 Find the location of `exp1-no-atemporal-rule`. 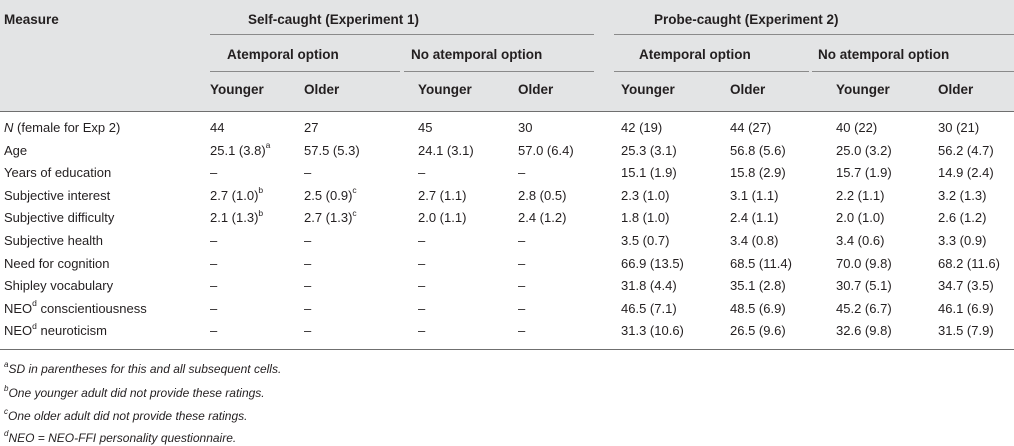

exp1-no-atemporal-rule is located at coordinates (499, 71).